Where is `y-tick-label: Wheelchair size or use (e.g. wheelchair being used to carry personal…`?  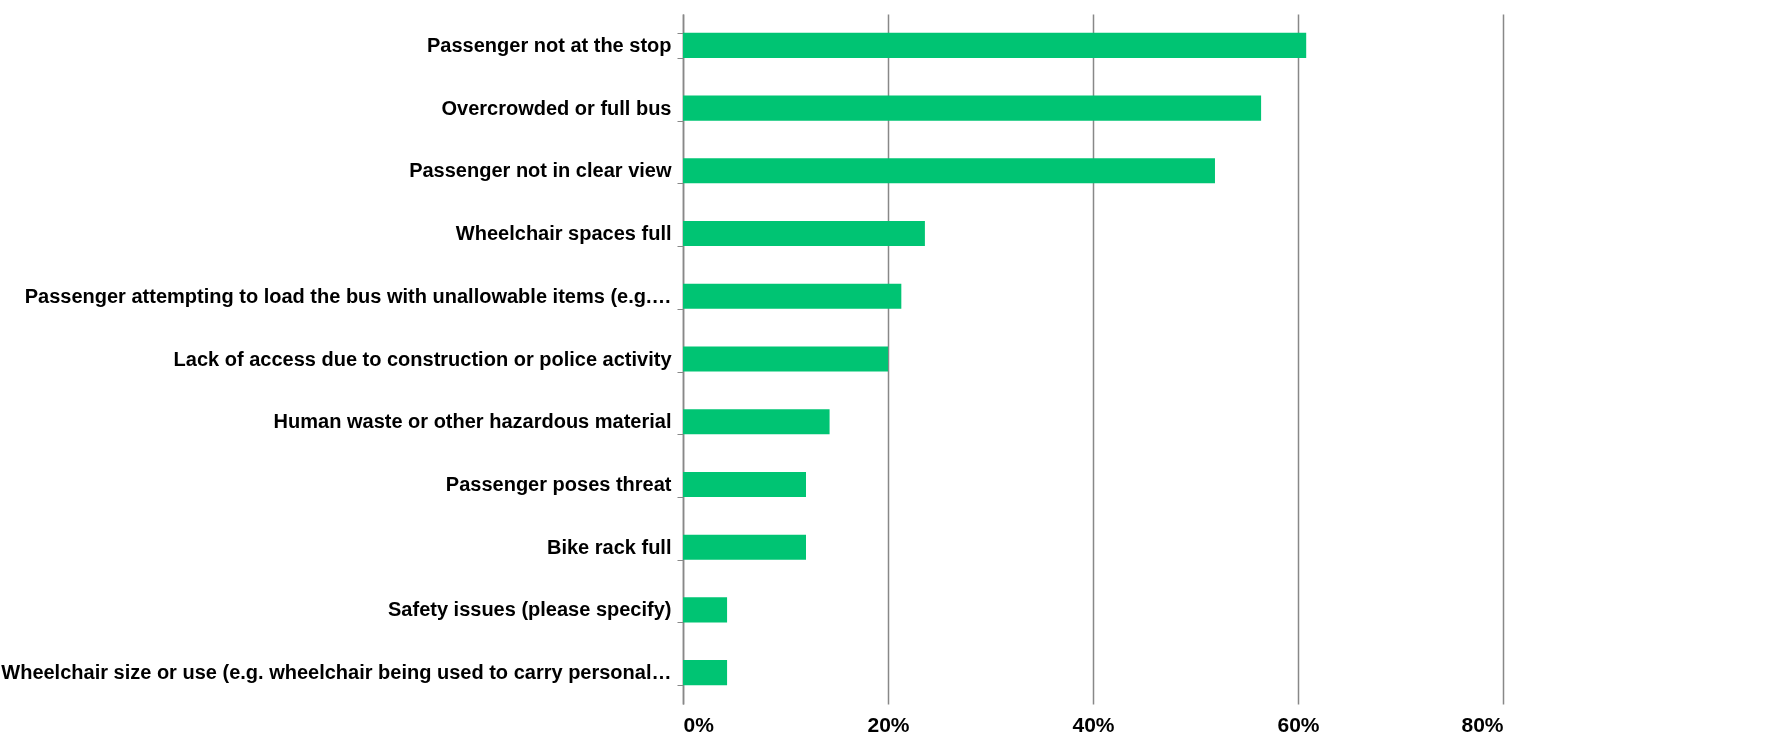
y-tick-label: Wheelchair size or use (e.g. wheelchair being used to carry personal… is located at coordinates (336, 672).